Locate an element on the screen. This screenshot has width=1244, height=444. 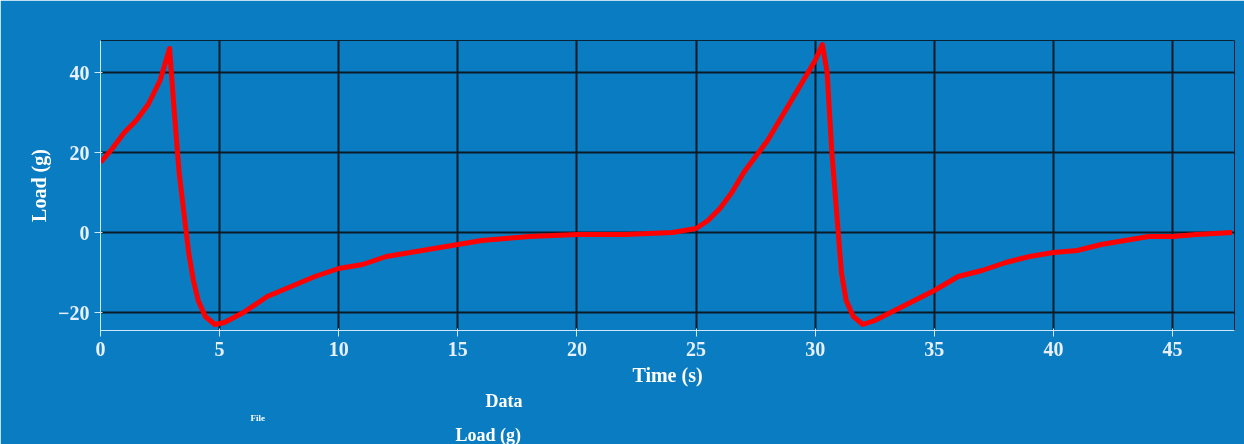
y-tick-label: 0 is located at coordinates (84, 232).